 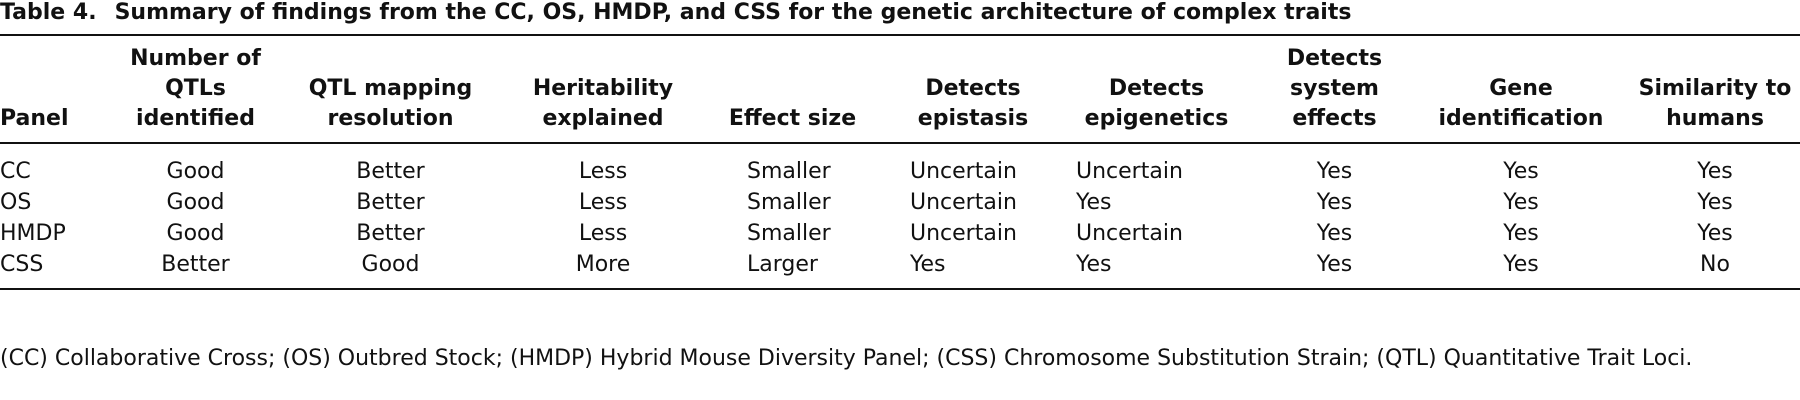 I want to click on table-cell: Larger, so click(x=782, y=264).